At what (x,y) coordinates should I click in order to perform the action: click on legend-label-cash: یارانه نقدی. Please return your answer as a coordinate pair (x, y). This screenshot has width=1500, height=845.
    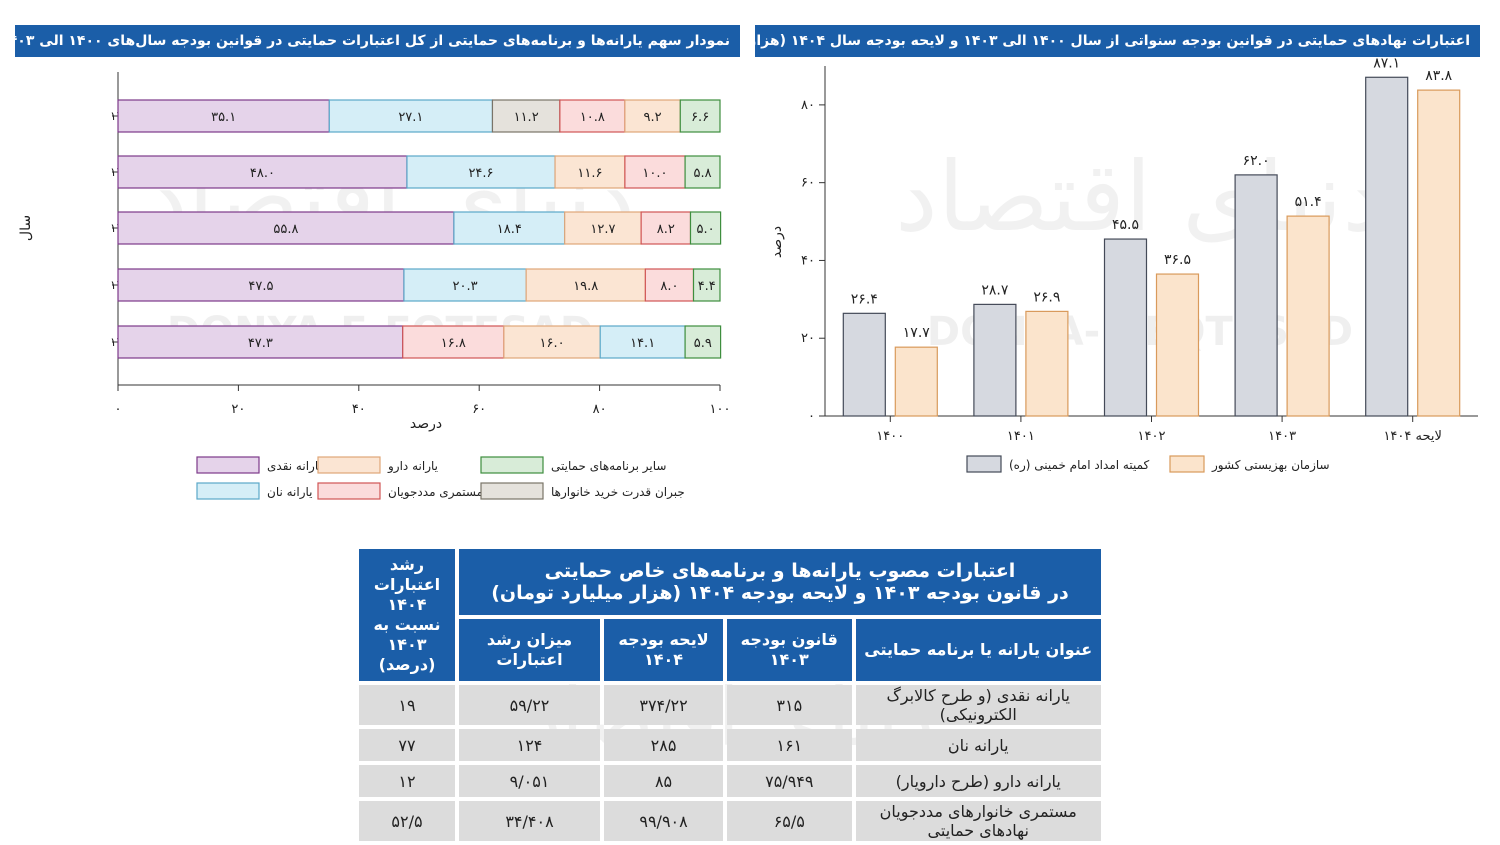
    Looking at the image, I should click on (294, 466).